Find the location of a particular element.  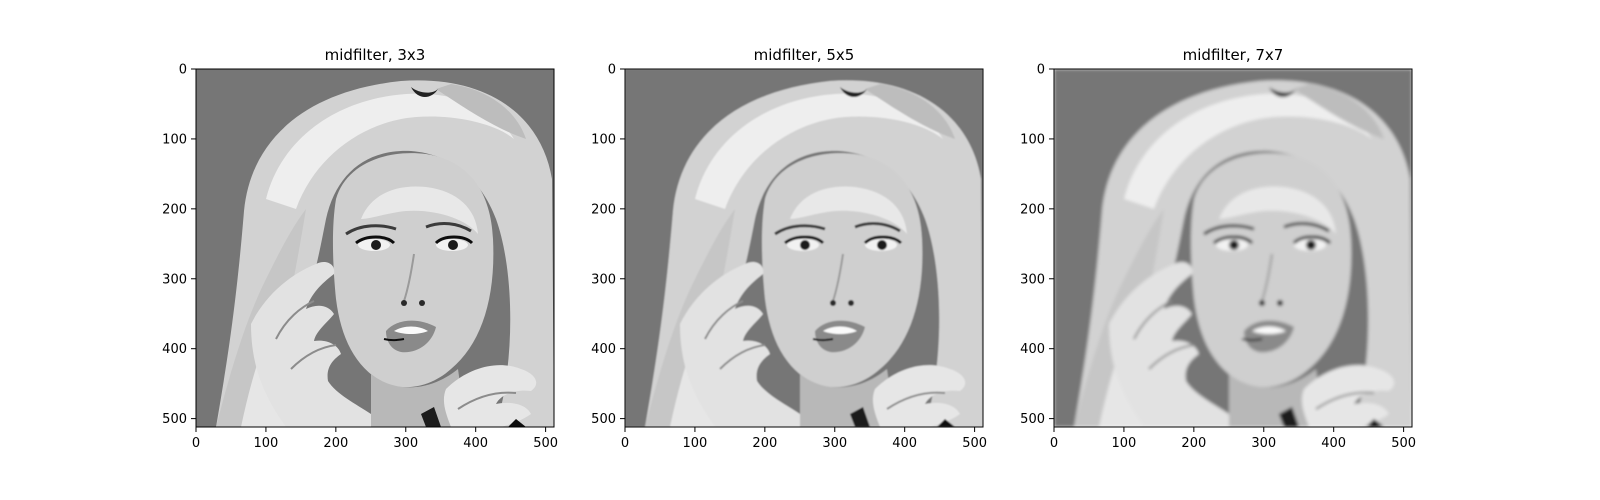

panel-title: midfilter, 7x7 is located at coordinates (1233, 55).